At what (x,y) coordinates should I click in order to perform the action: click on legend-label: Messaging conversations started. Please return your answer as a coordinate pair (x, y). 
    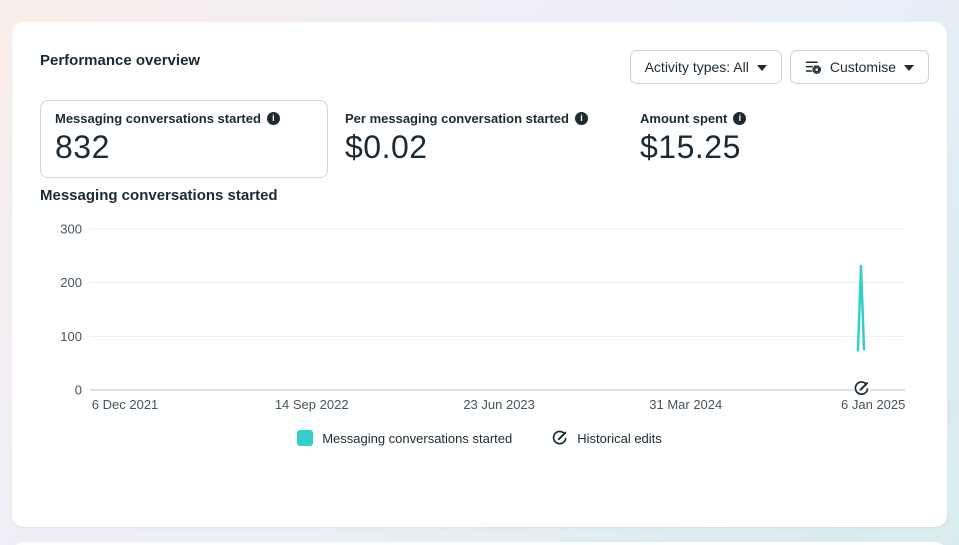
    Looking at the image, I should click on (417, 438).